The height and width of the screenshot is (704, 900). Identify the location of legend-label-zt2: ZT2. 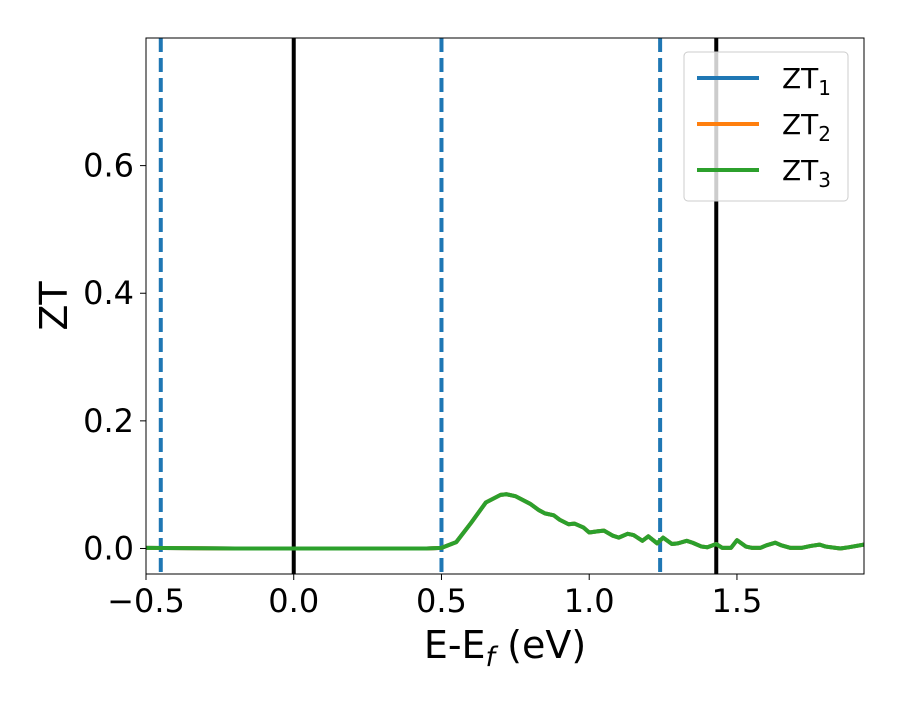
(806, 127).